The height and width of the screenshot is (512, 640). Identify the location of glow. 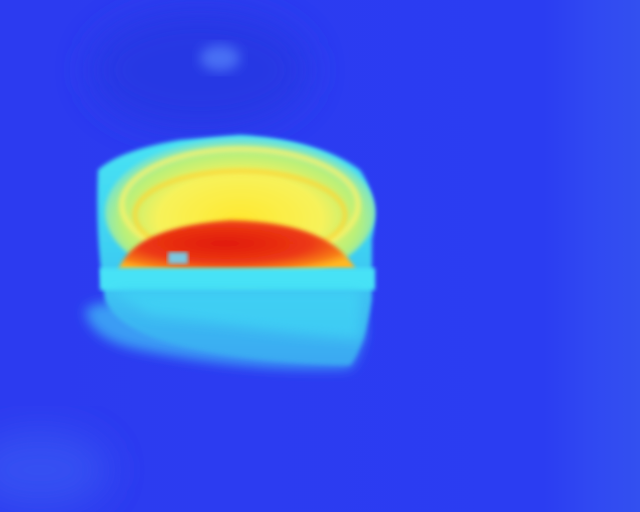
(55, 470).